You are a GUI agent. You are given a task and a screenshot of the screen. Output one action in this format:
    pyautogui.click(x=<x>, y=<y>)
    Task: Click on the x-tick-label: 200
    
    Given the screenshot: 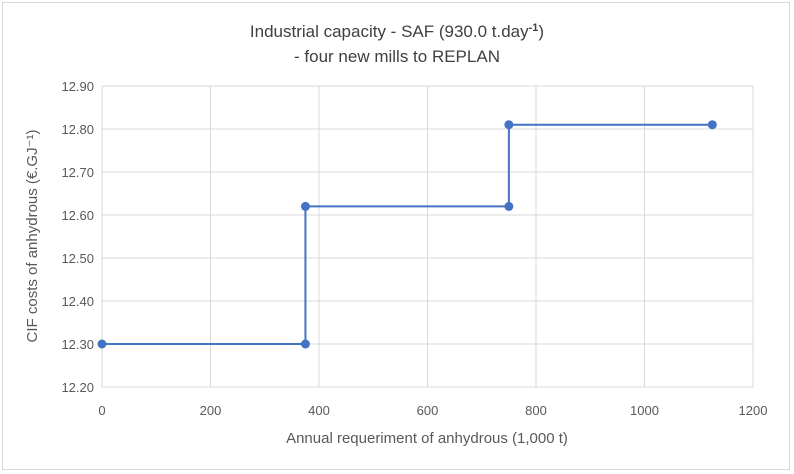 What is the action you would take?
    pyautogui.click(x=211, y=410)
    